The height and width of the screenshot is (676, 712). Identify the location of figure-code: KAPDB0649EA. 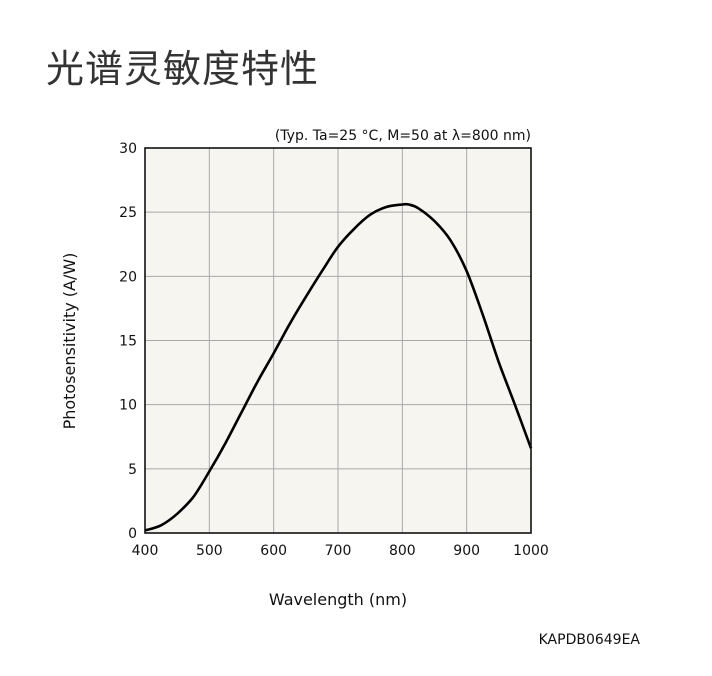
(589, 640).